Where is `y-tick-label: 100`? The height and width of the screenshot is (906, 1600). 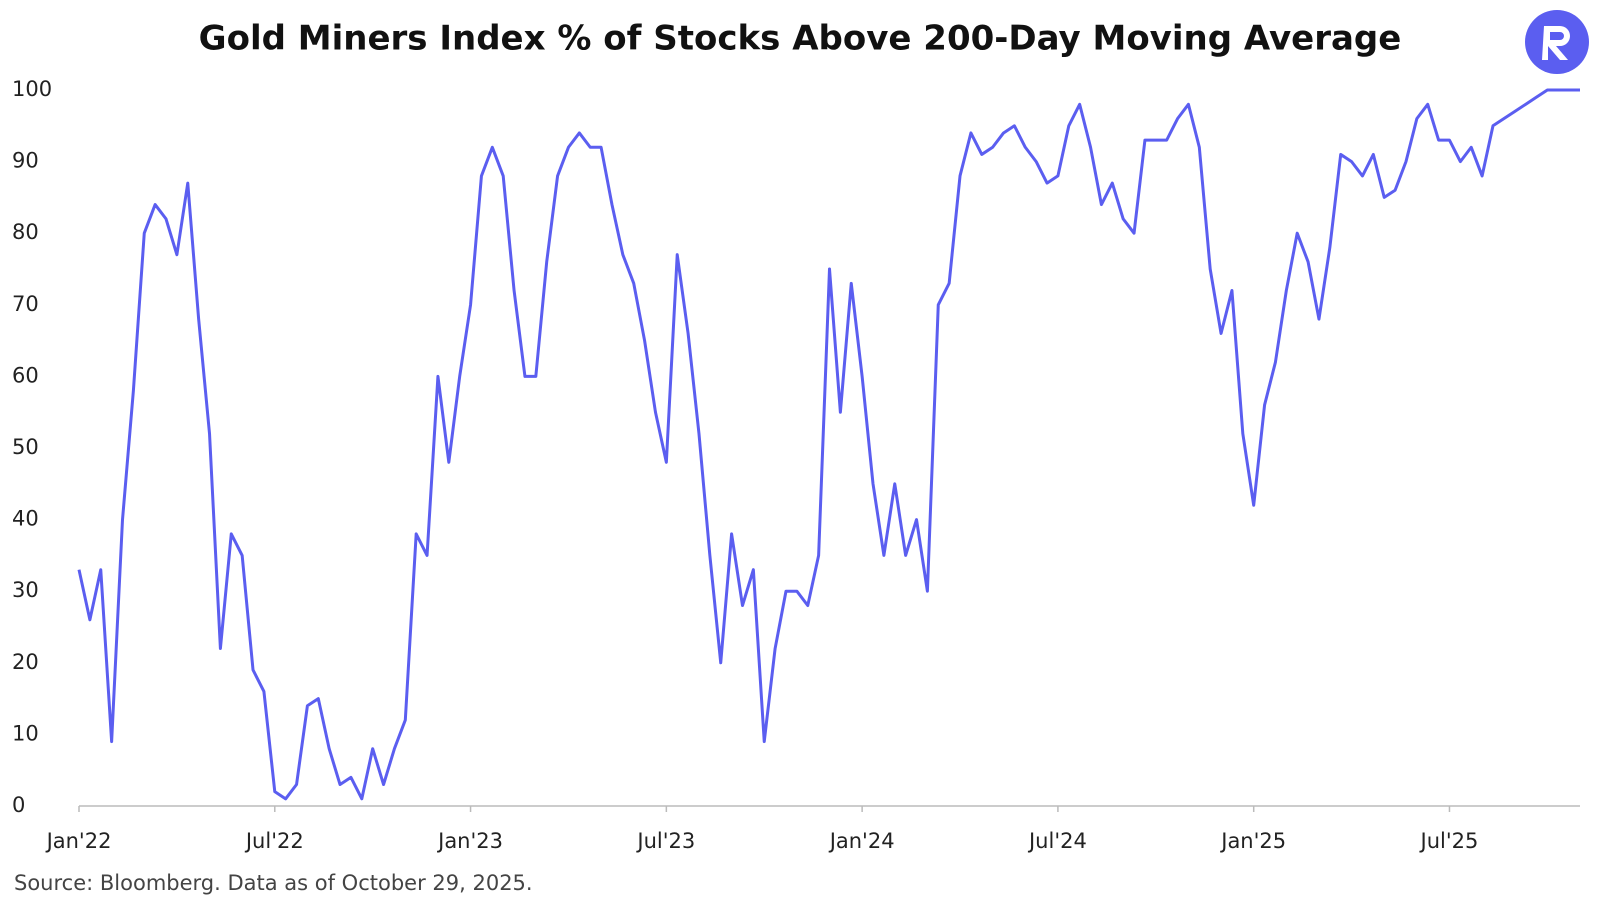
y-tick-label: 100 is located at coordinates (32, 89).